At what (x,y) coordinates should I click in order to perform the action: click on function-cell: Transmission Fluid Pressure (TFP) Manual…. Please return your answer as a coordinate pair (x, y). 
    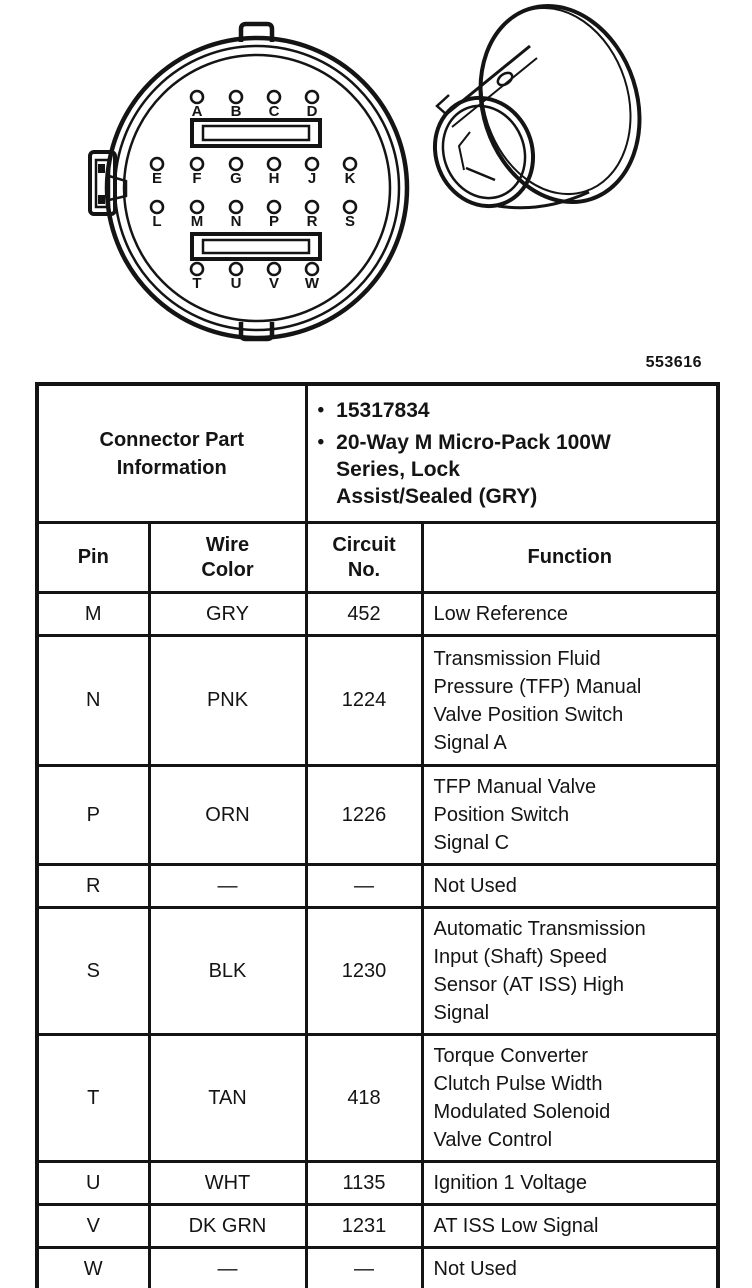
    Looking at the image, I should click on (570, 700).